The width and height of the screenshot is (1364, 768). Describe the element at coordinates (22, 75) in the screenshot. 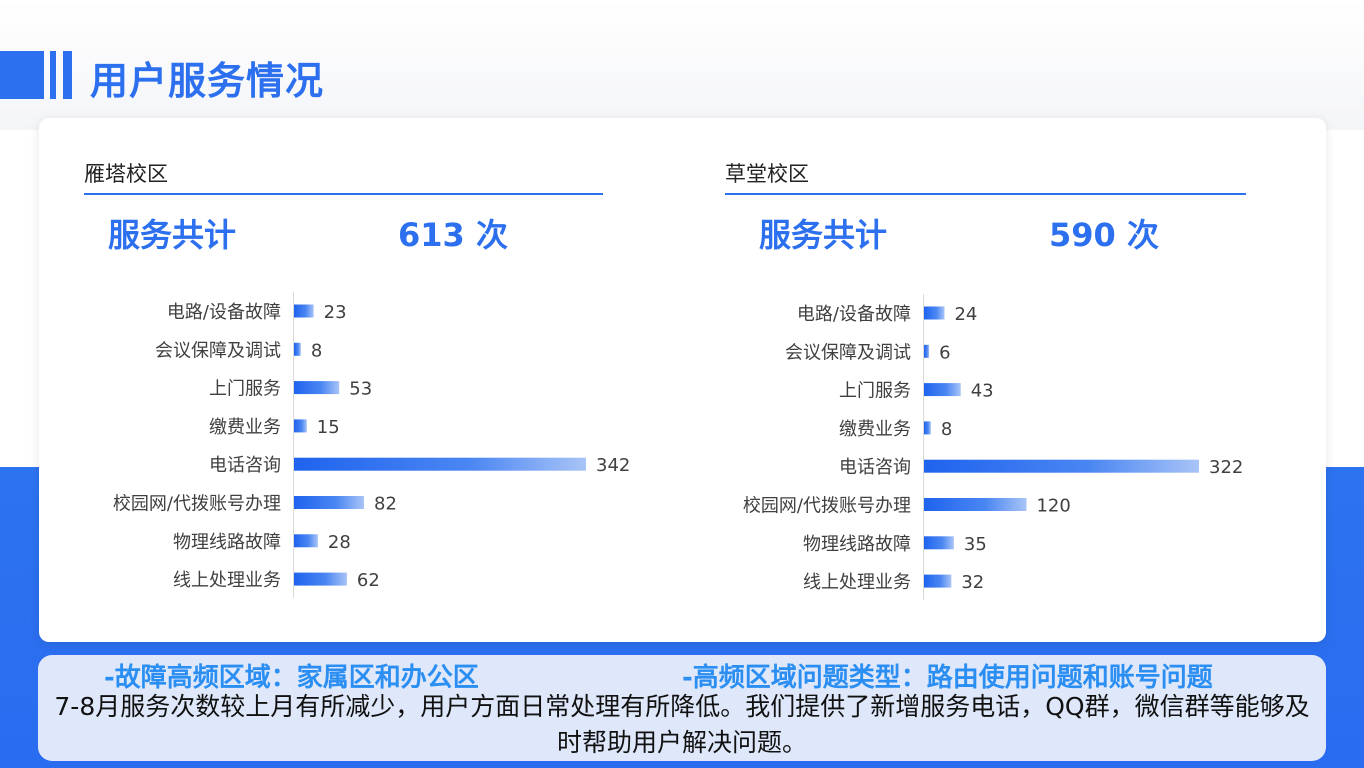

I see `title-accent-block` at that location.